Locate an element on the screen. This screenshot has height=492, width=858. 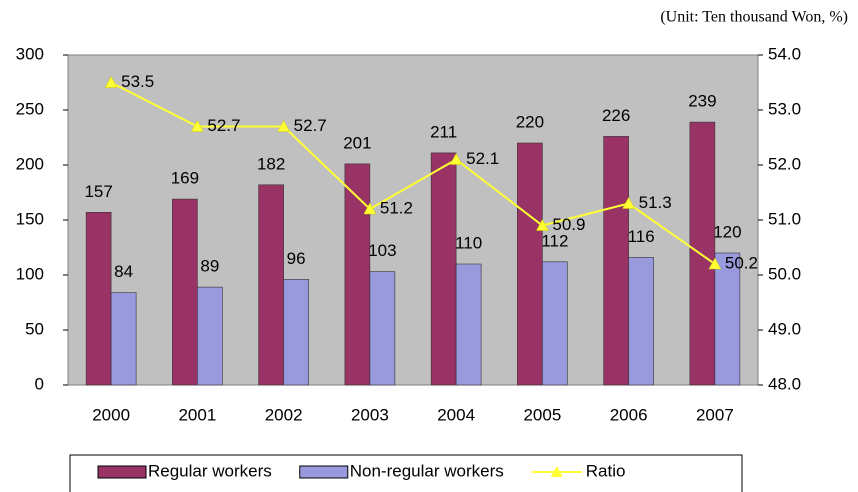
y2-tick-label: 53.0 is located at coordinates (784, 108).